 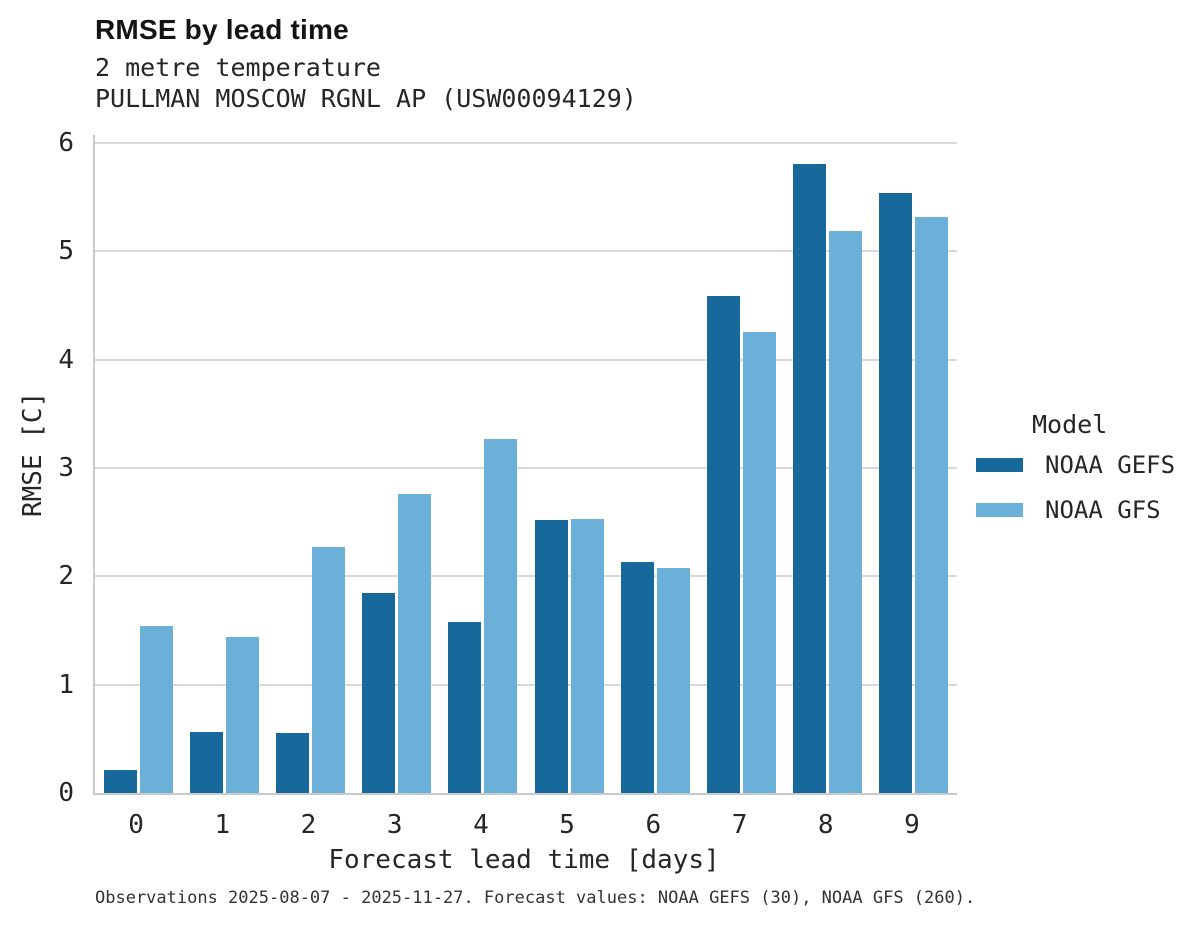 I want to click on x-tick-label-0: 0, so click(x=136, y=825).